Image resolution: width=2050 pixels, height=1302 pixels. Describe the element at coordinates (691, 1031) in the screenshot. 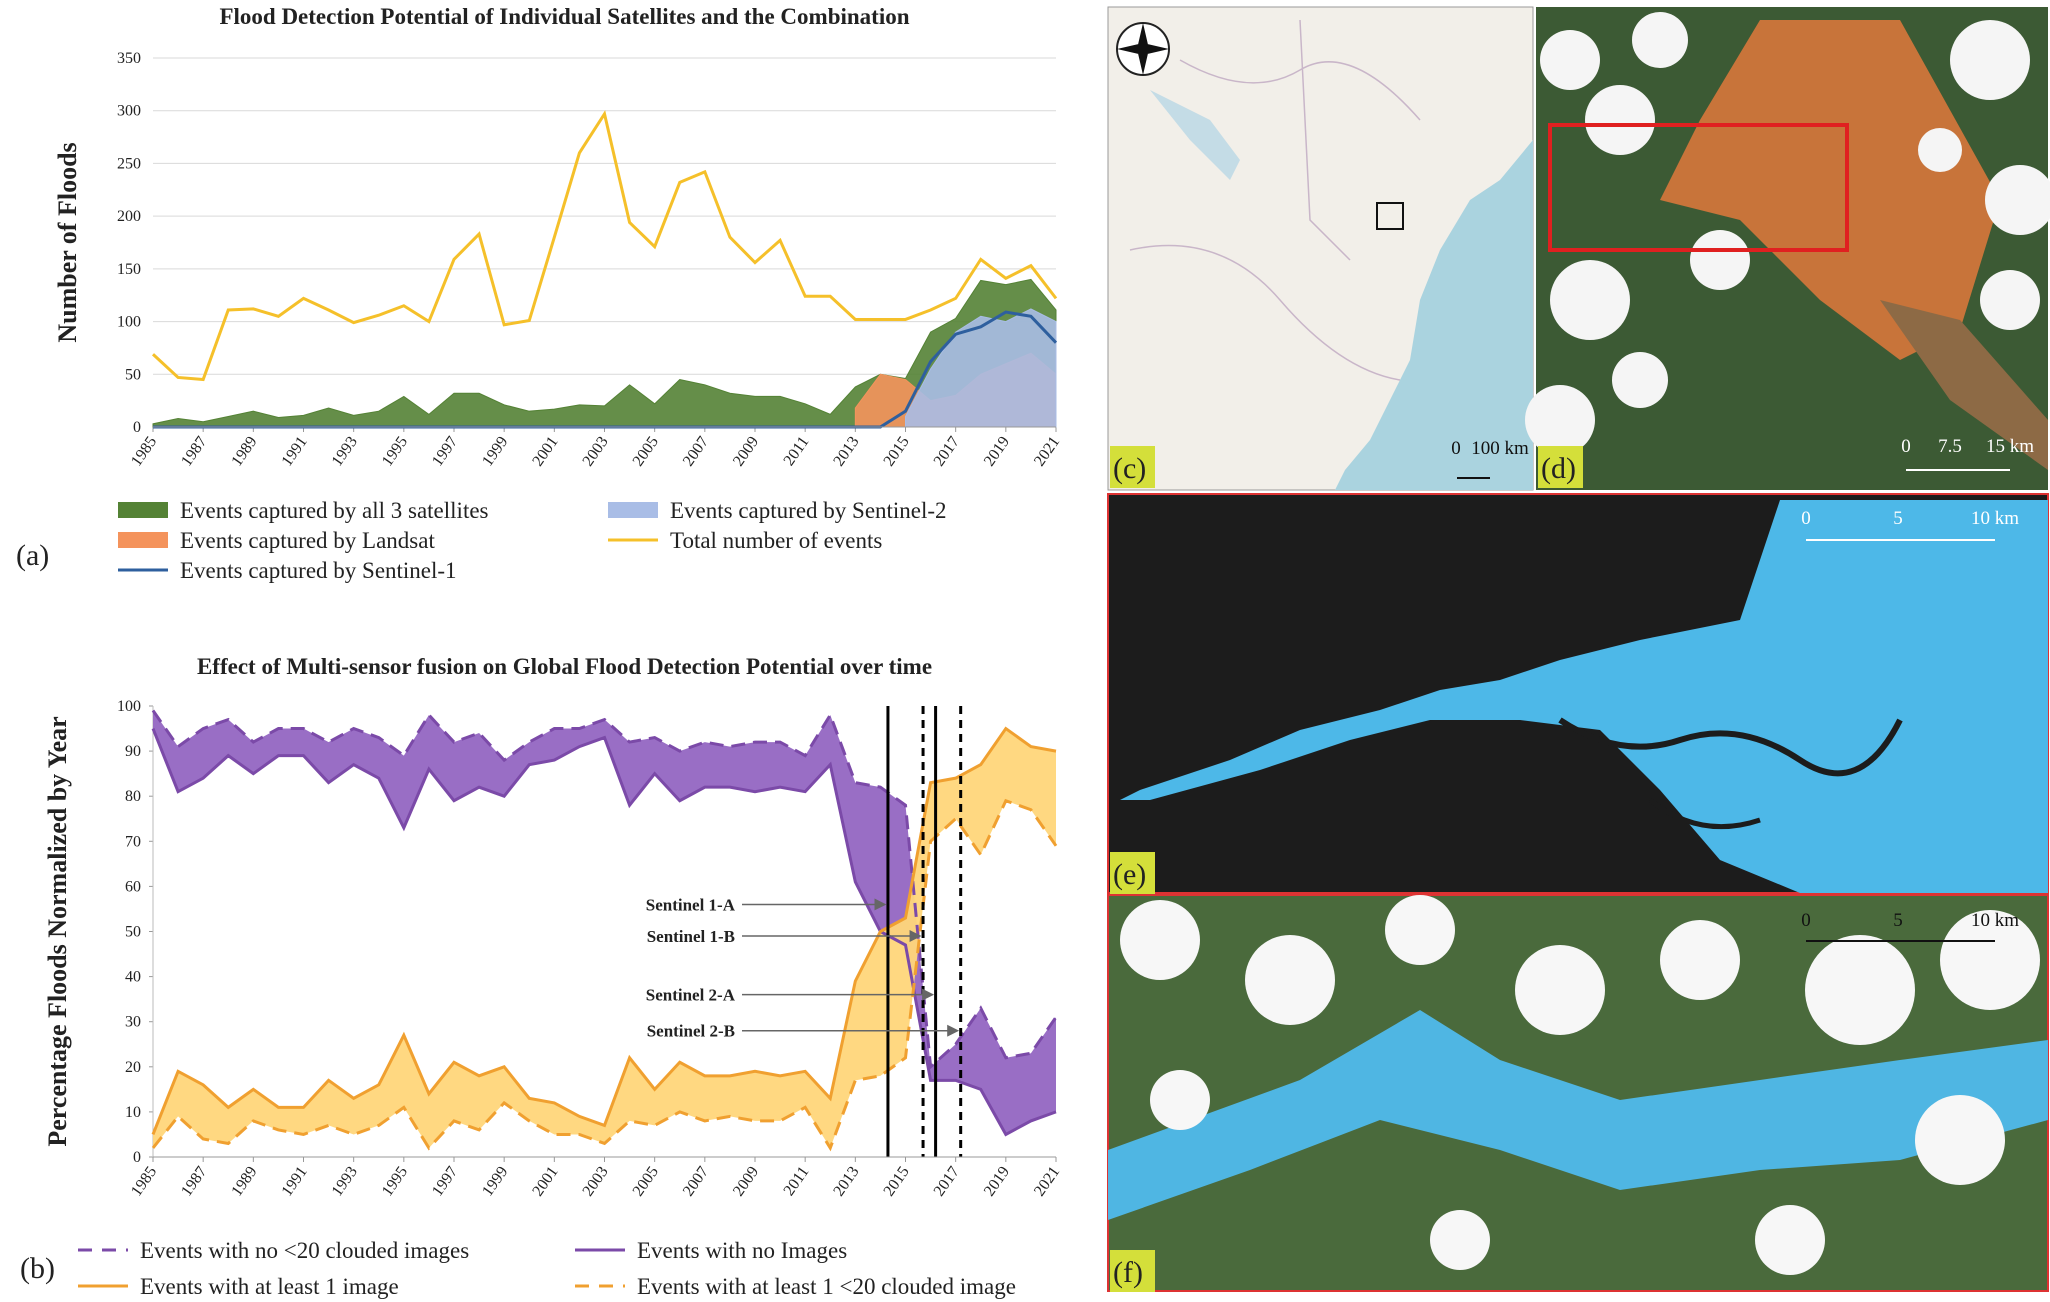

I see `annotation-label: Sentinel 2-B` at that location.